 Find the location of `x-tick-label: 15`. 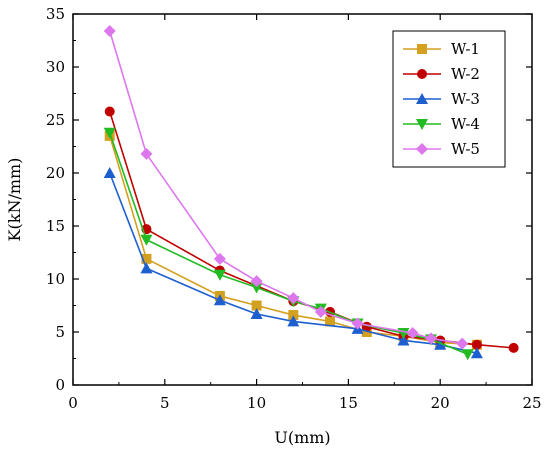

x-tick-label: 15 is located at coordinates (348, 403).